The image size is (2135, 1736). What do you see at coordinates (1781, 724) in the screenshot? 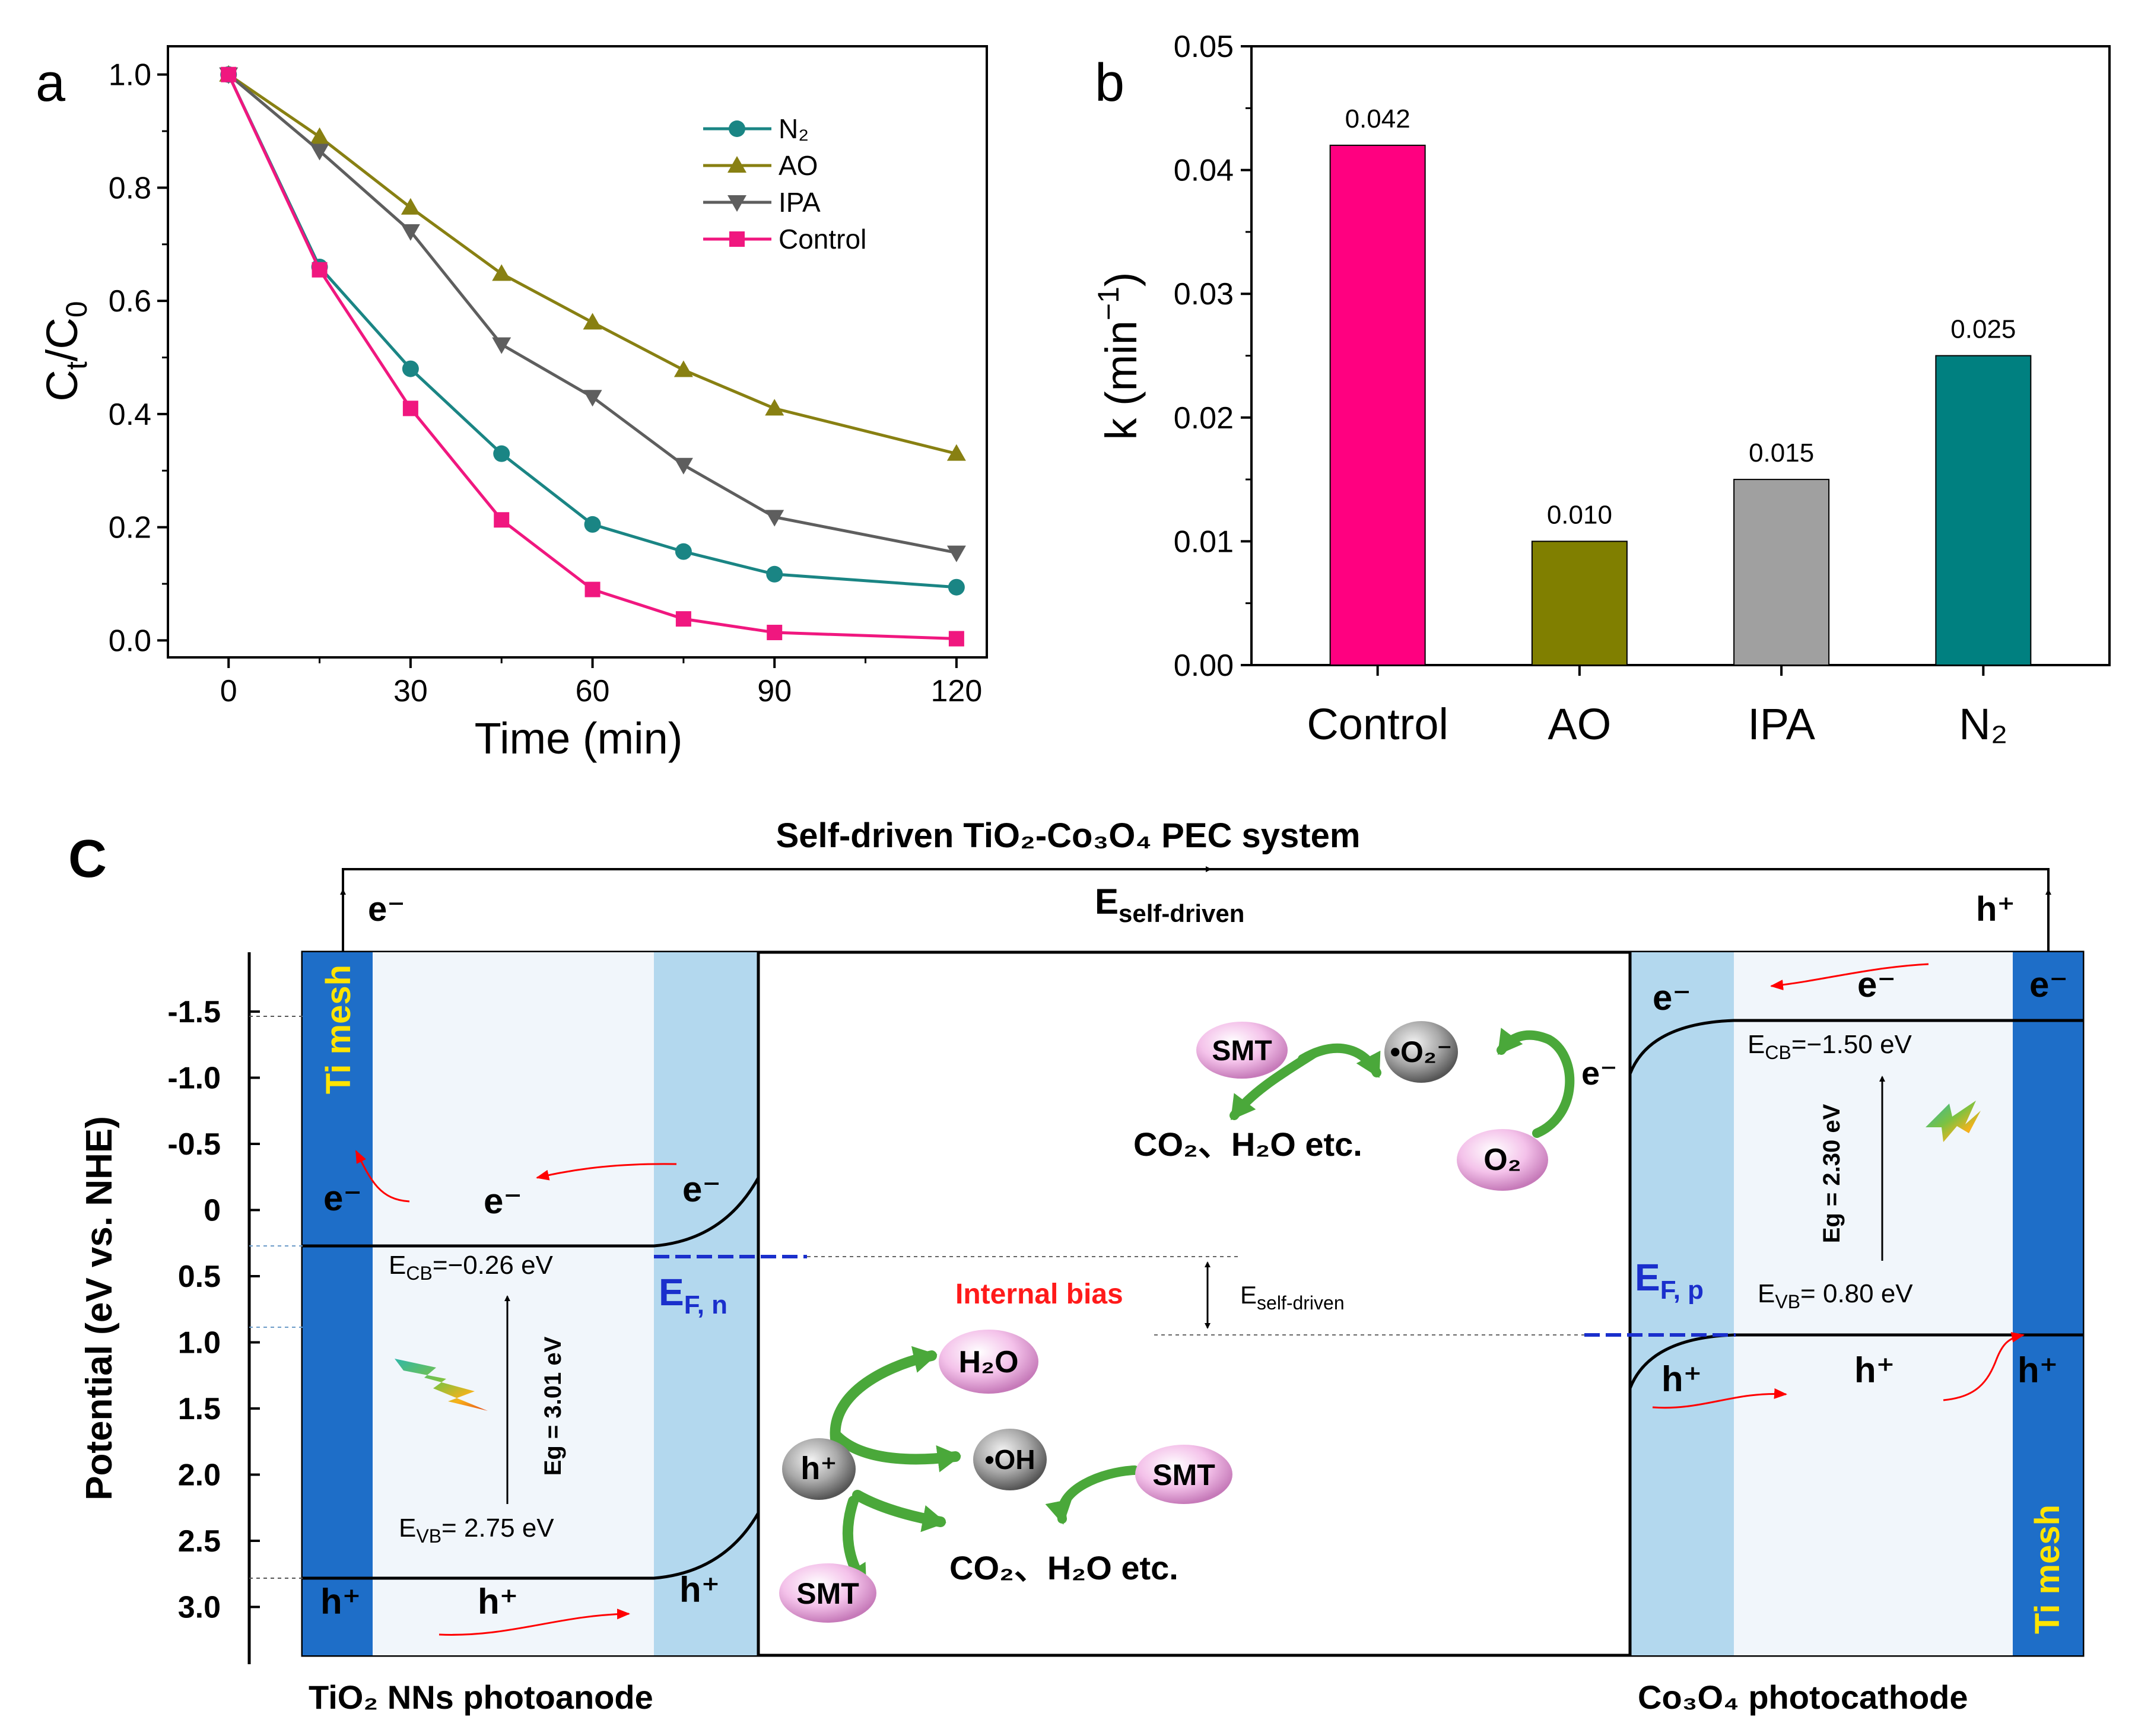
I see `panel-b-category-label: IPA` at bounding box center [1781, 724].